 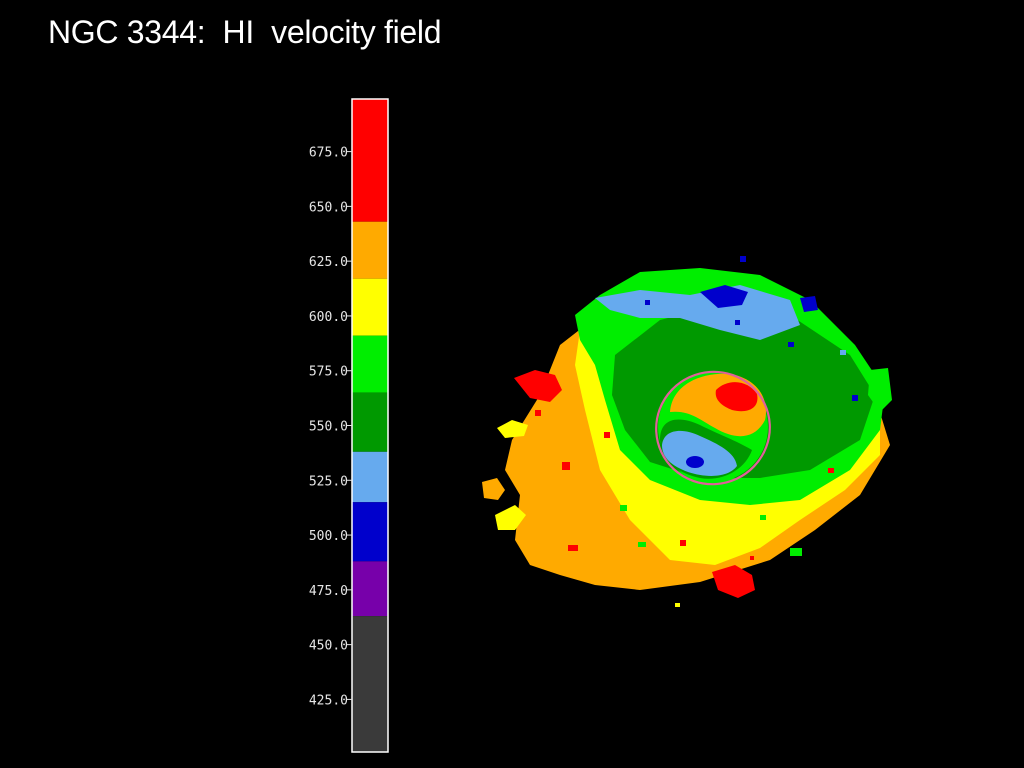 I want to click on colorbar-tick-label-10: 425.0, so click(x=328, y=700).